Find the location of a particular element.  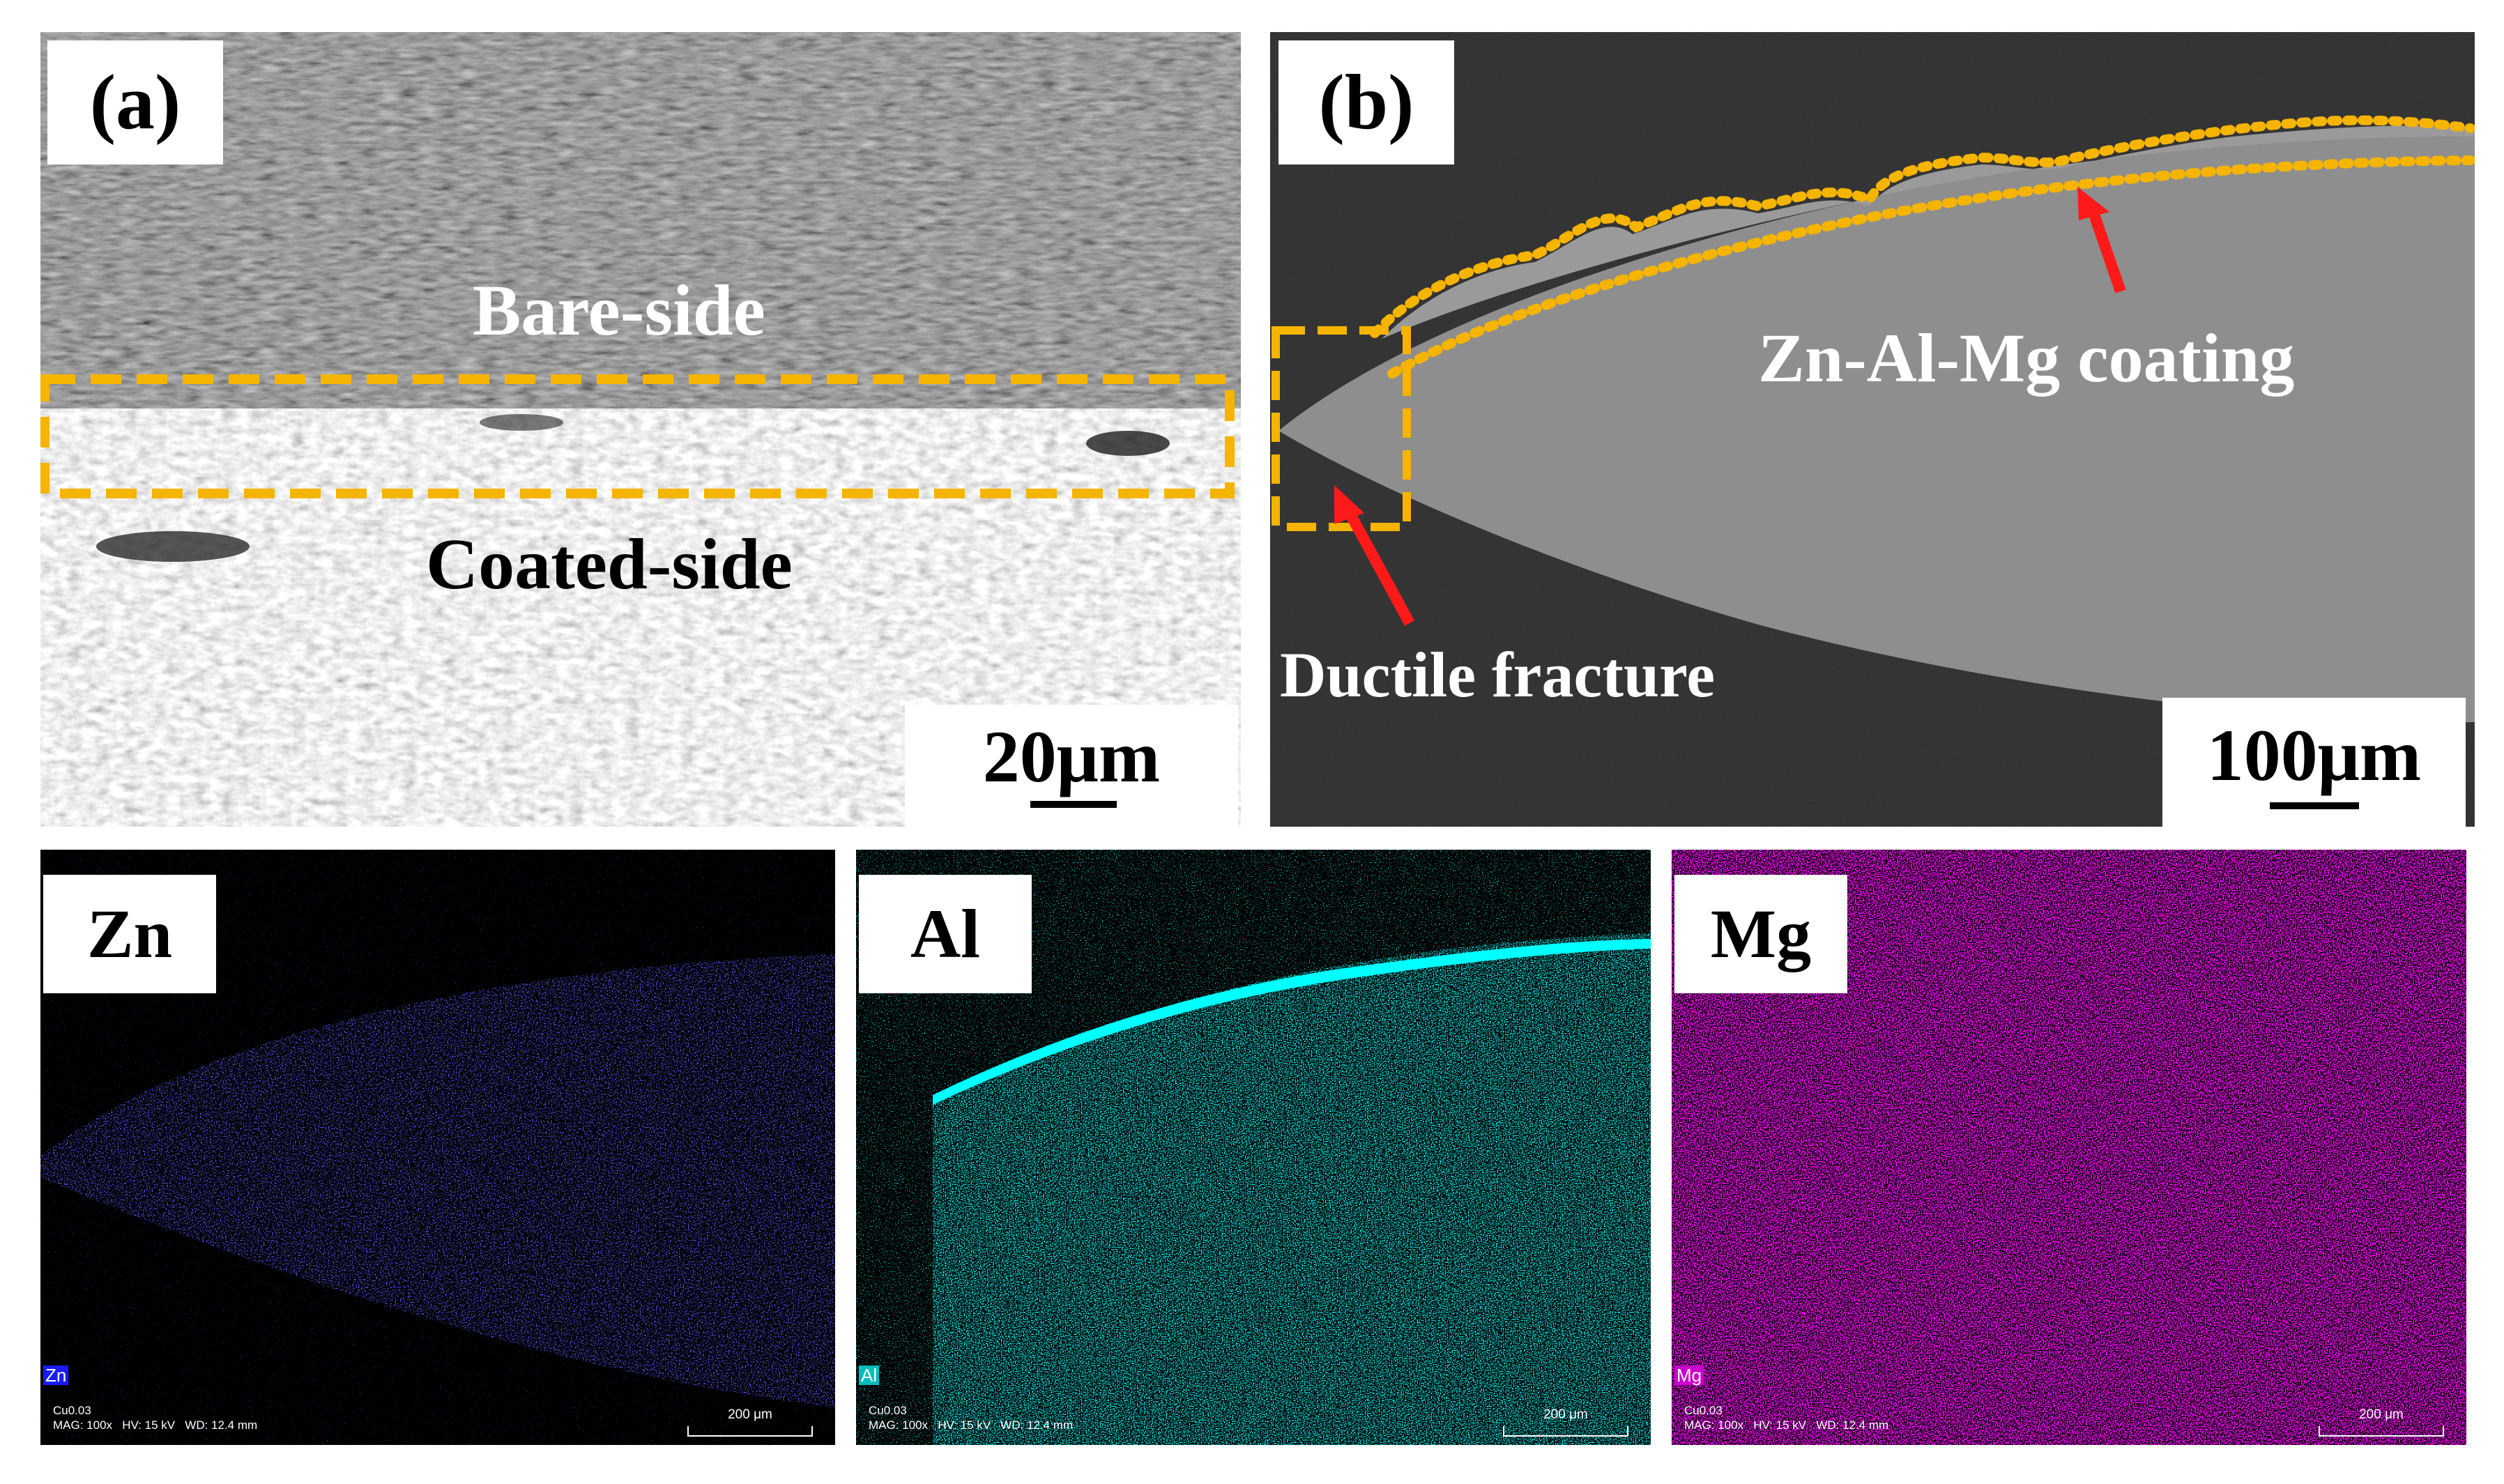

scale-bar-a-label: 20μm is located at coordinates (1072, 756).